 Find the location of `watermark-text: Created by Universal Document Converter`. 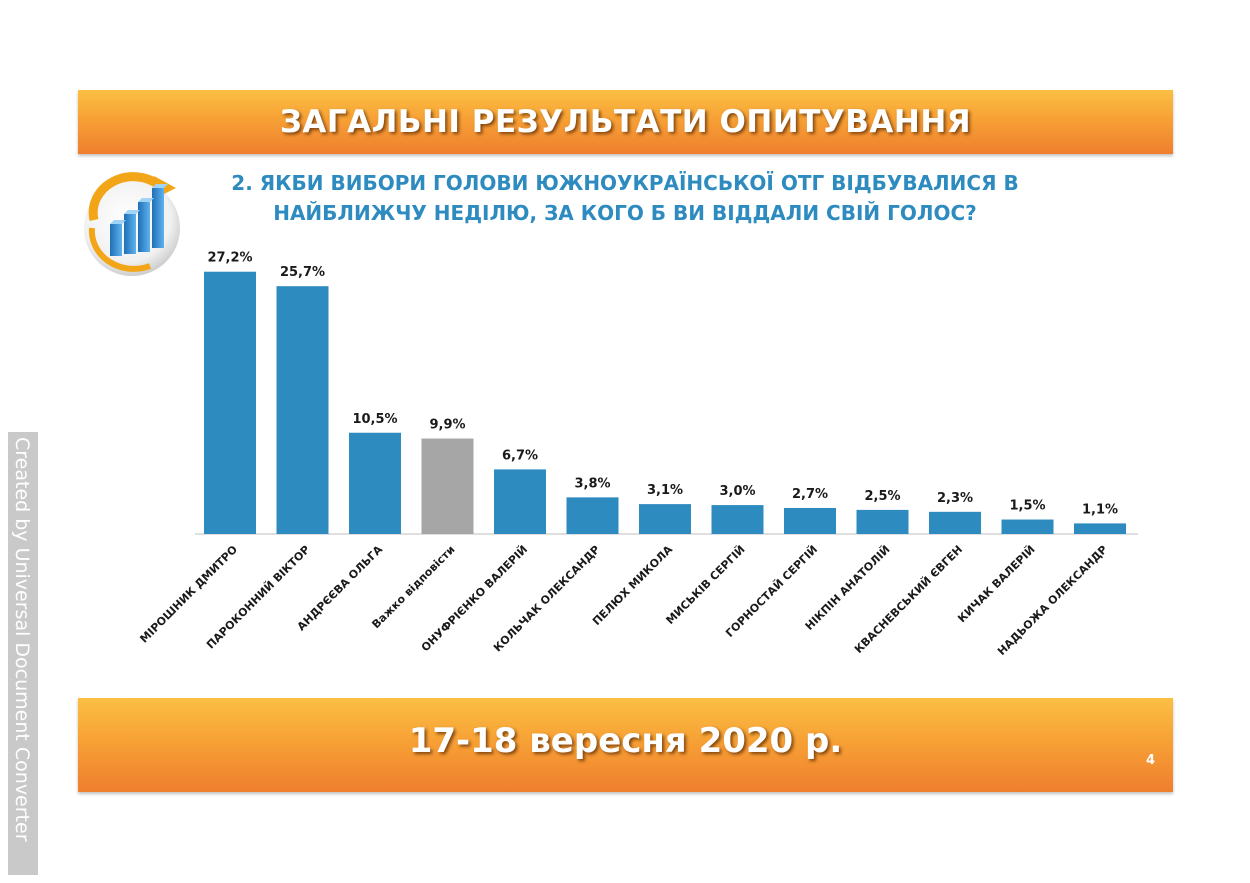

watermark-text: Created by Universal Document Converter is located at coordinates (22, 639).